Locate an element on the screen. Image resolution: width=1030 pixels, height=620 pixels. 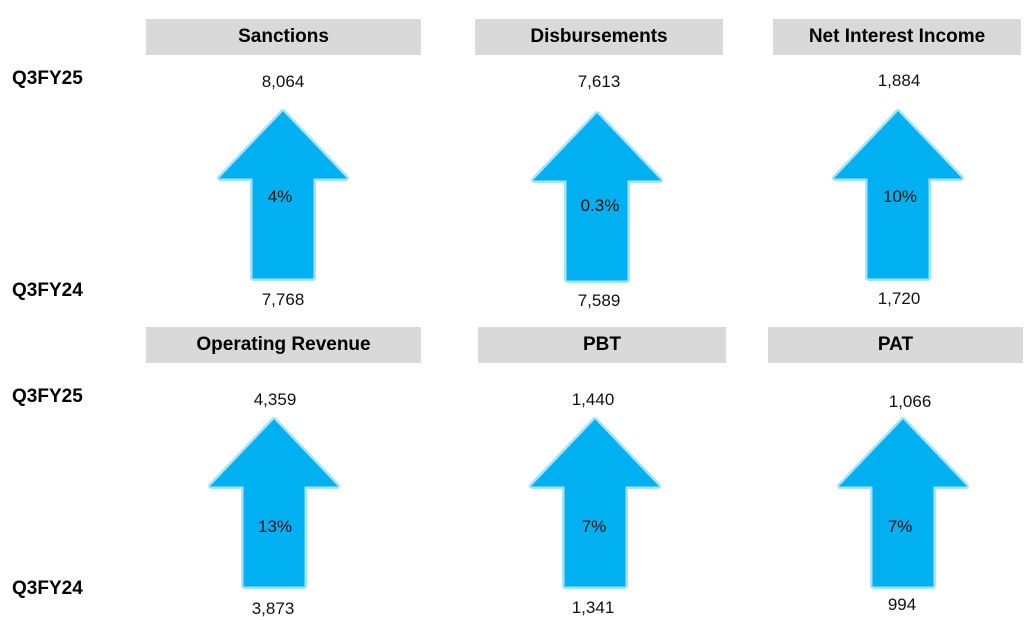
metric-growth-percent: 4% is located at coordinates (280, 196).